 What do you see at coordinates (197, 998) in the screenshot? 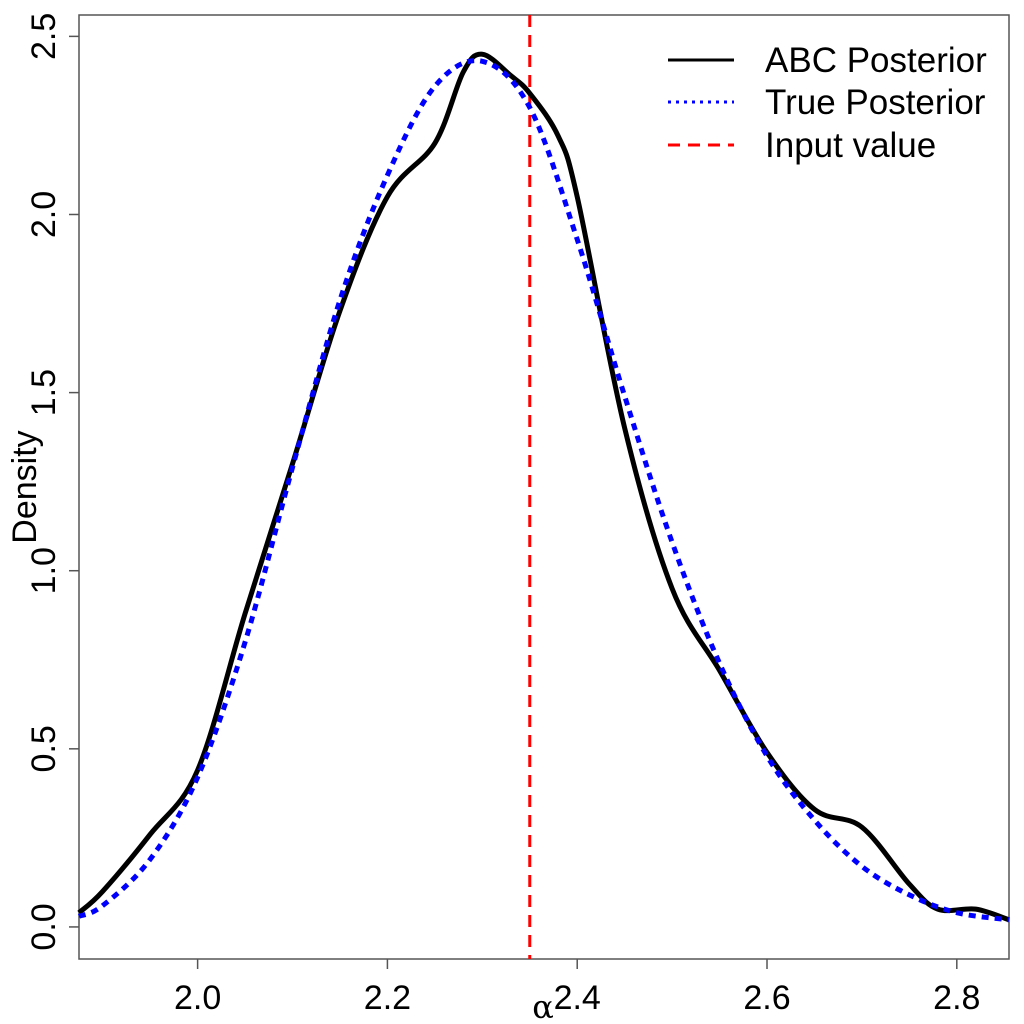
I see `x-tick-label: 2.0` at bounding box center [197, 998].